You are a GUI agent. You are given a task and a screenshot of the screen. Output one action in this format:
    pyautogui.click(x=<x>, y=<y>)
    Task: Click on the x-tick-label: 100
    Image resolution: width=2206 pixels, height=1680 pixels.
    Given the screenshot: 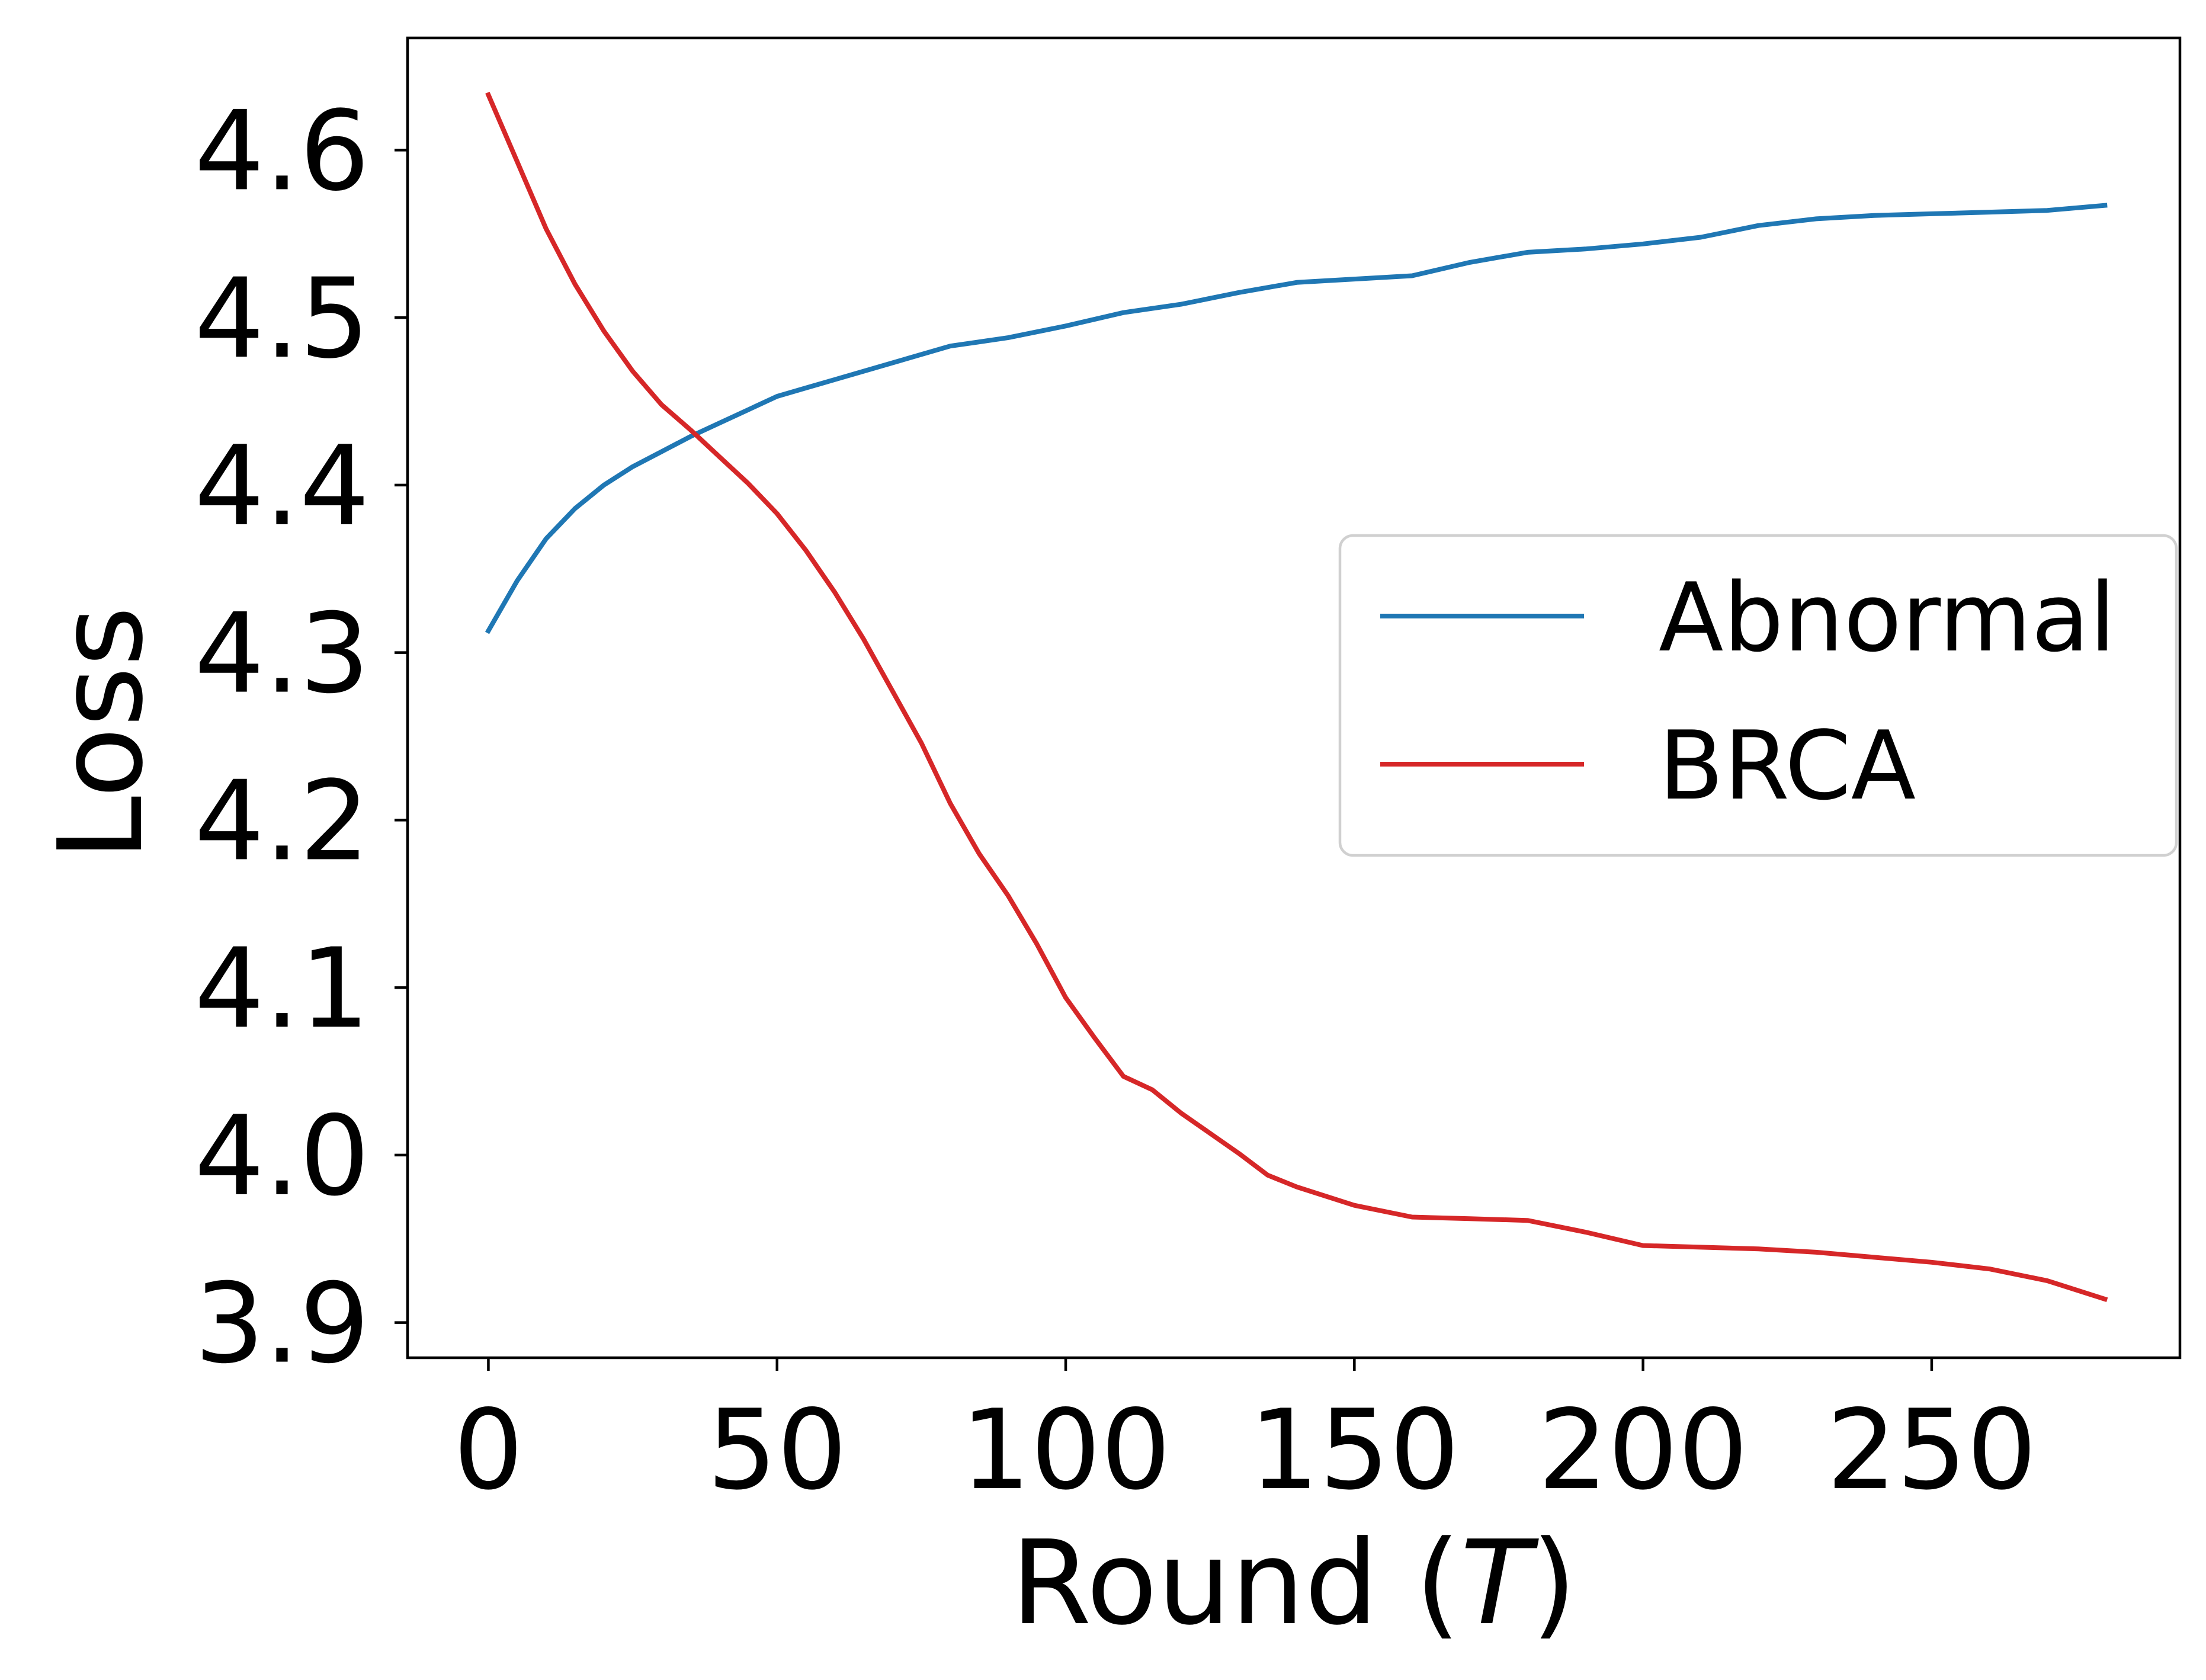 What is the action you would take?
    pyautogui.click(x=1066, y=1450)
    